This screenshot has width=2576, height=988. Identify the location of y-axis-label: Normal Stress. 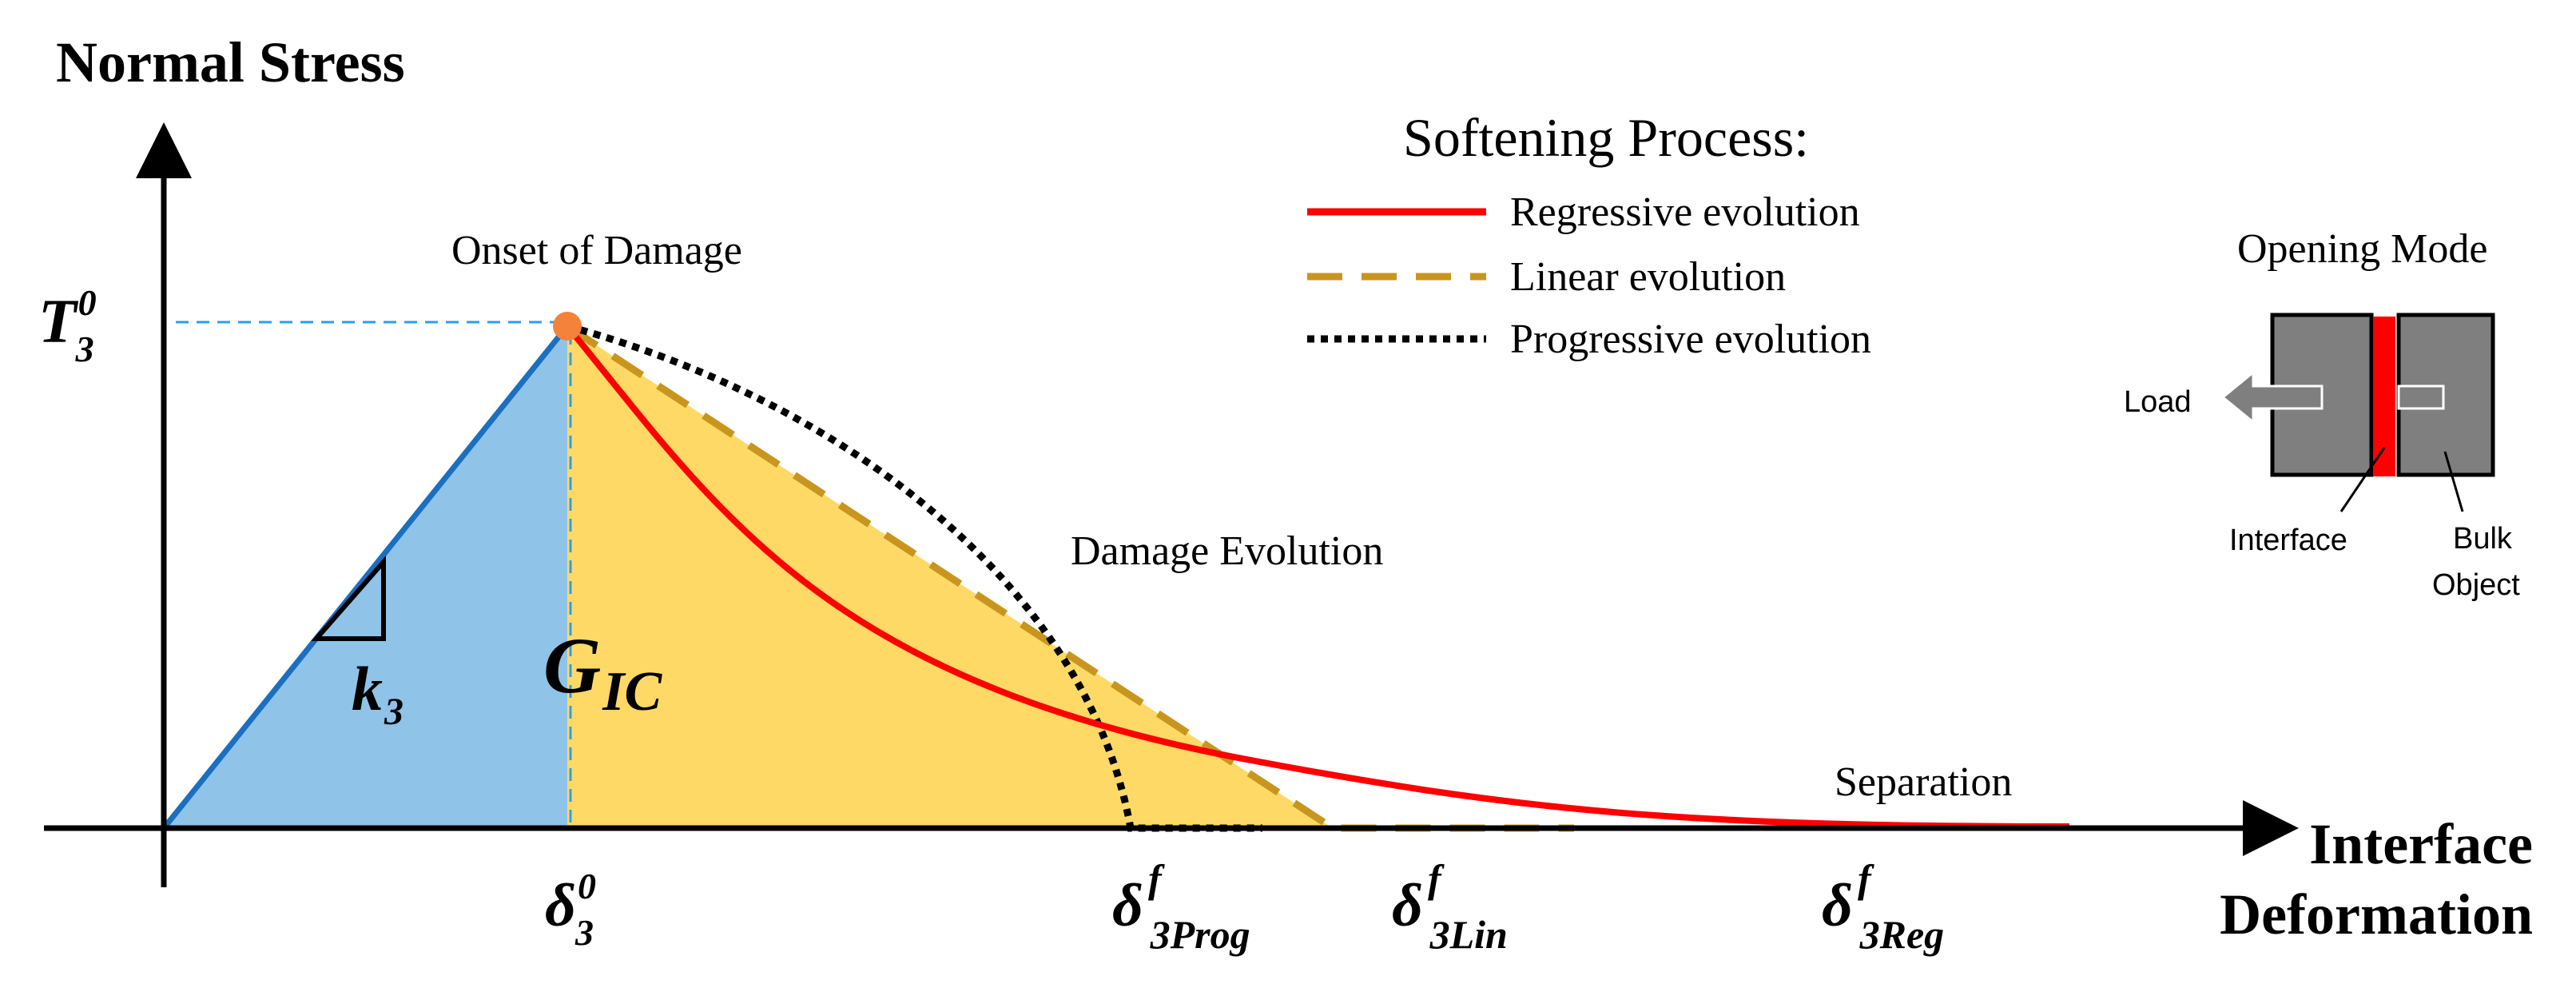
(230, 62).